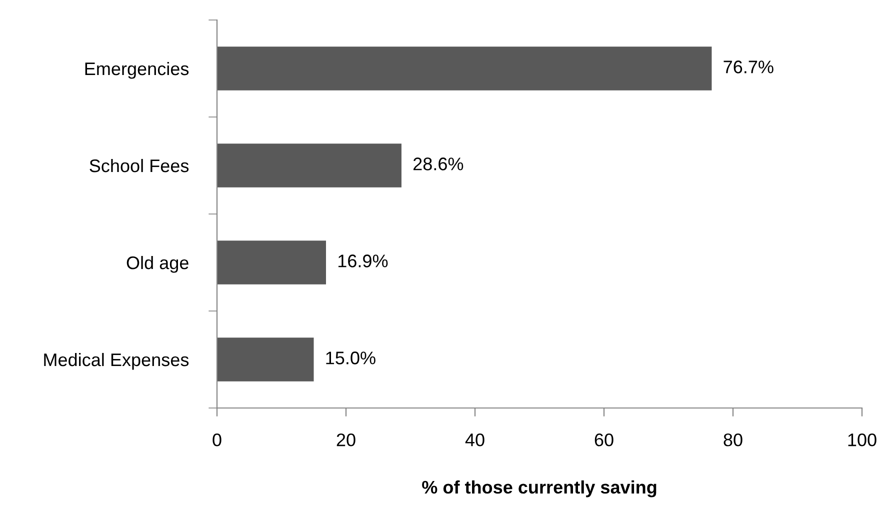  What do you see at coordinates (474, 439) in the screenshot?
I see `x-tick-label: 40` at bounding box center [474, 439].